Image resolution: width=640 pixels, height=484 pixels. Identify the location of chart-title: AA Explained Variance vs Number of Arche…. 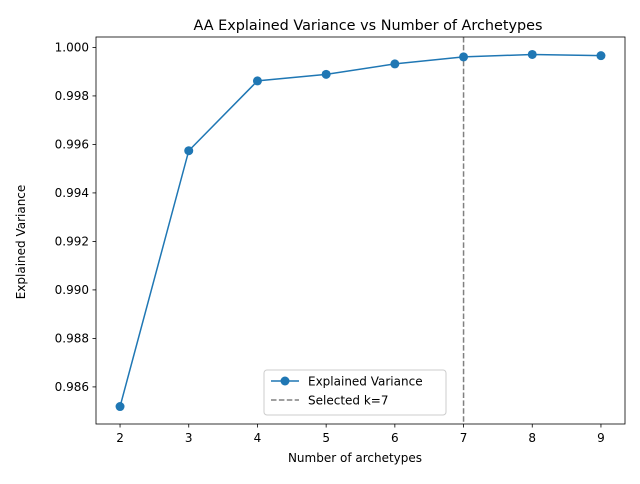
(367, 26).